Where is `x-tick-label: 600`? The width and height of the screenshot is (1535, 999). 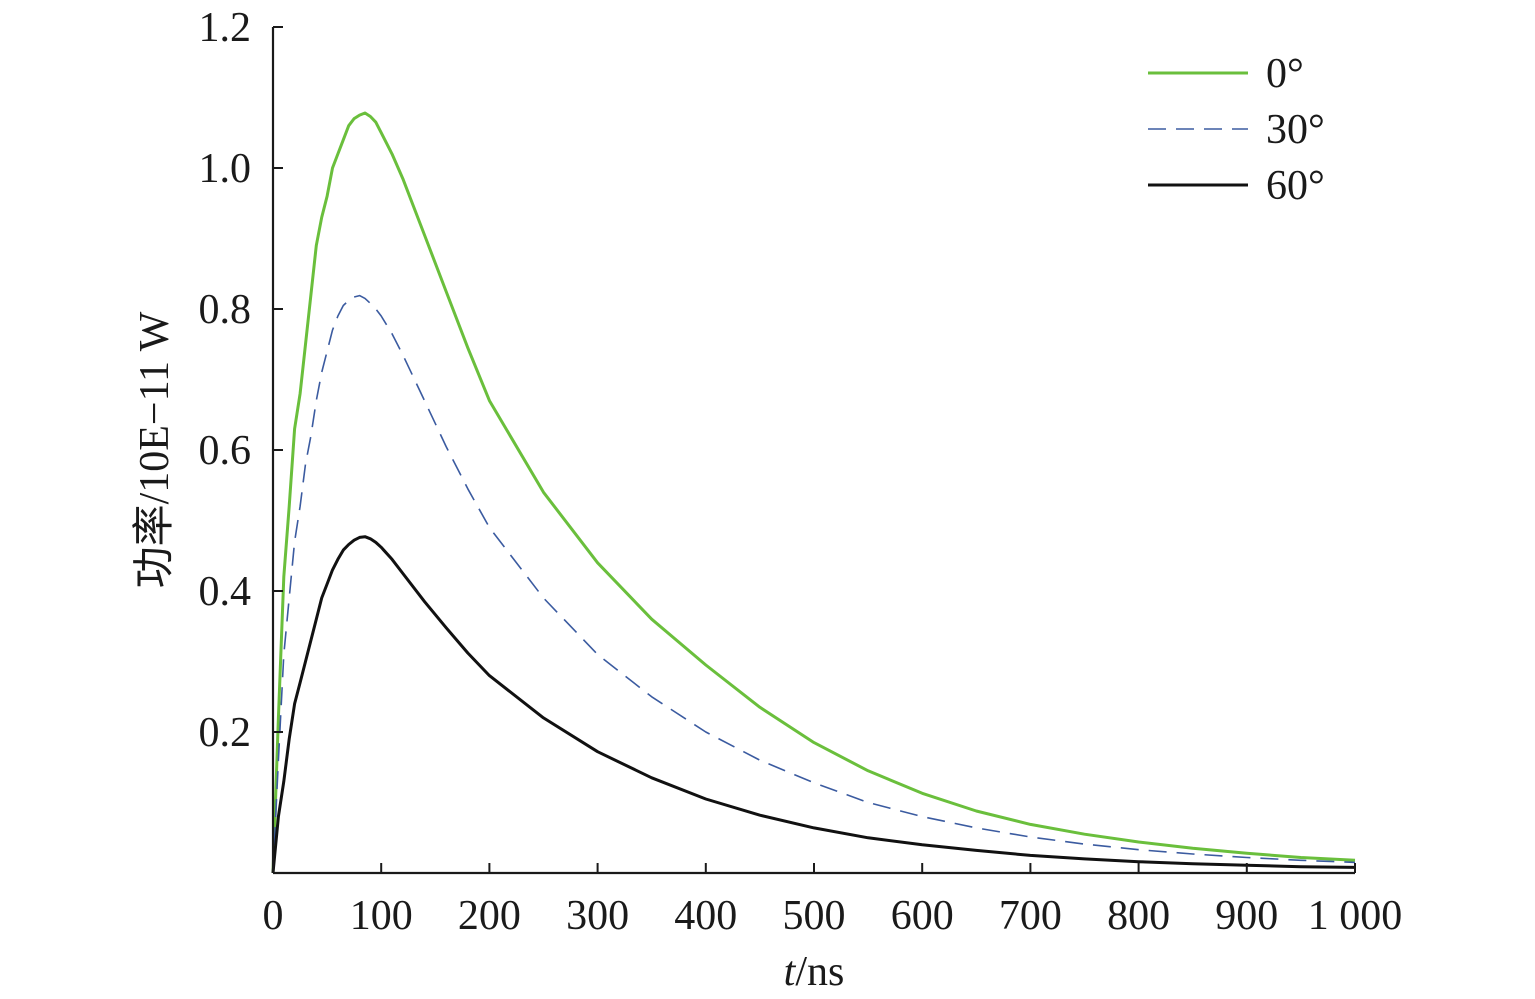
x-tick-label: 600 is located at coordinates (922, 916).